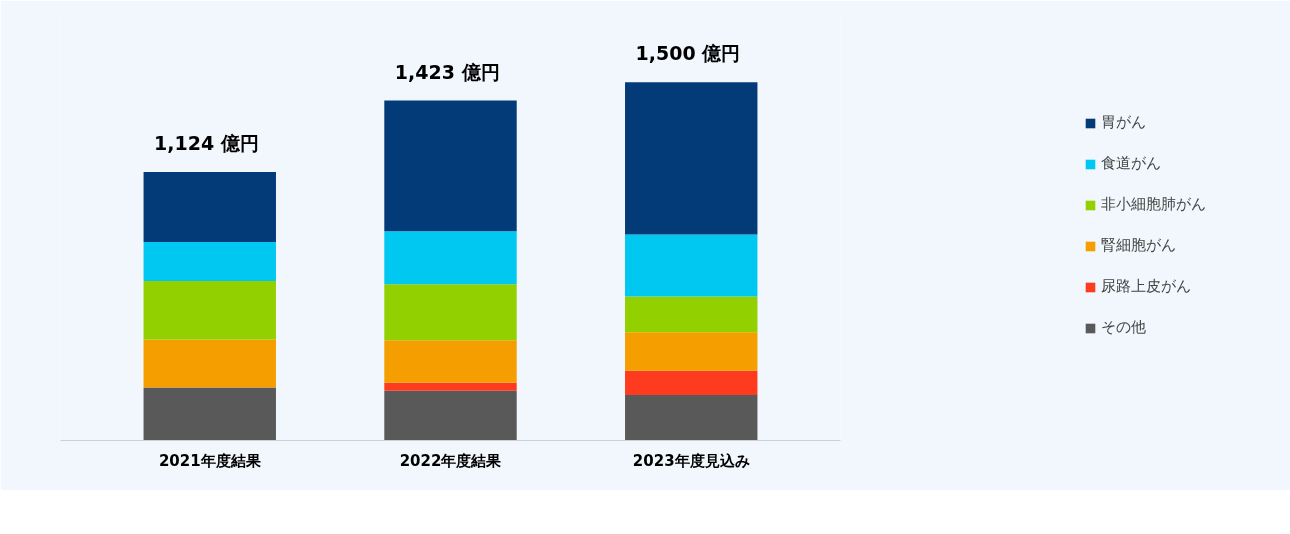 The width and height of the screenshot is (1290, 534). What do you see at coordinates (1138, 245) in the screenshot?
I see `legend-label: 腎細胞がん` at bounding box center [1138, 245].